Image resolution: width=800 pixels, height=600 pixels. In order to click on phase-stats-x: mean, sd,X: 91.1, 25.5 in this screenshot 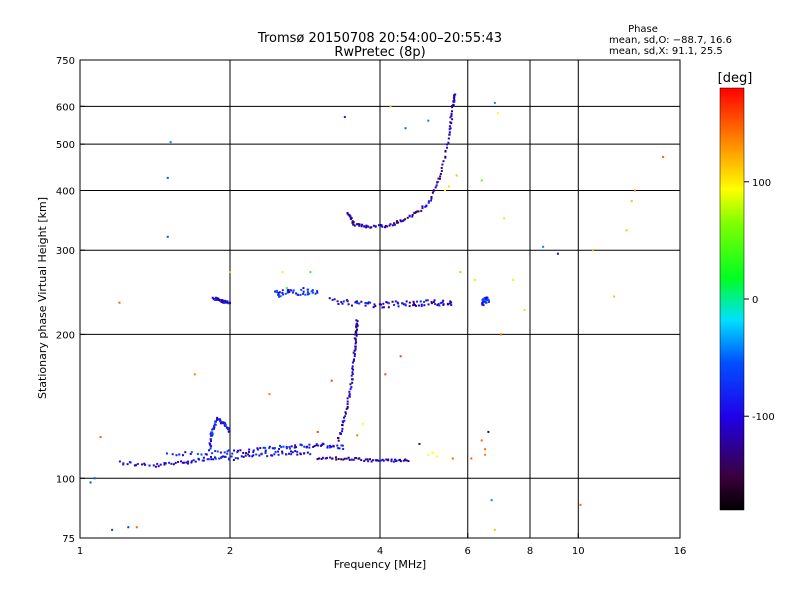, I will do `click(666, 51)`.